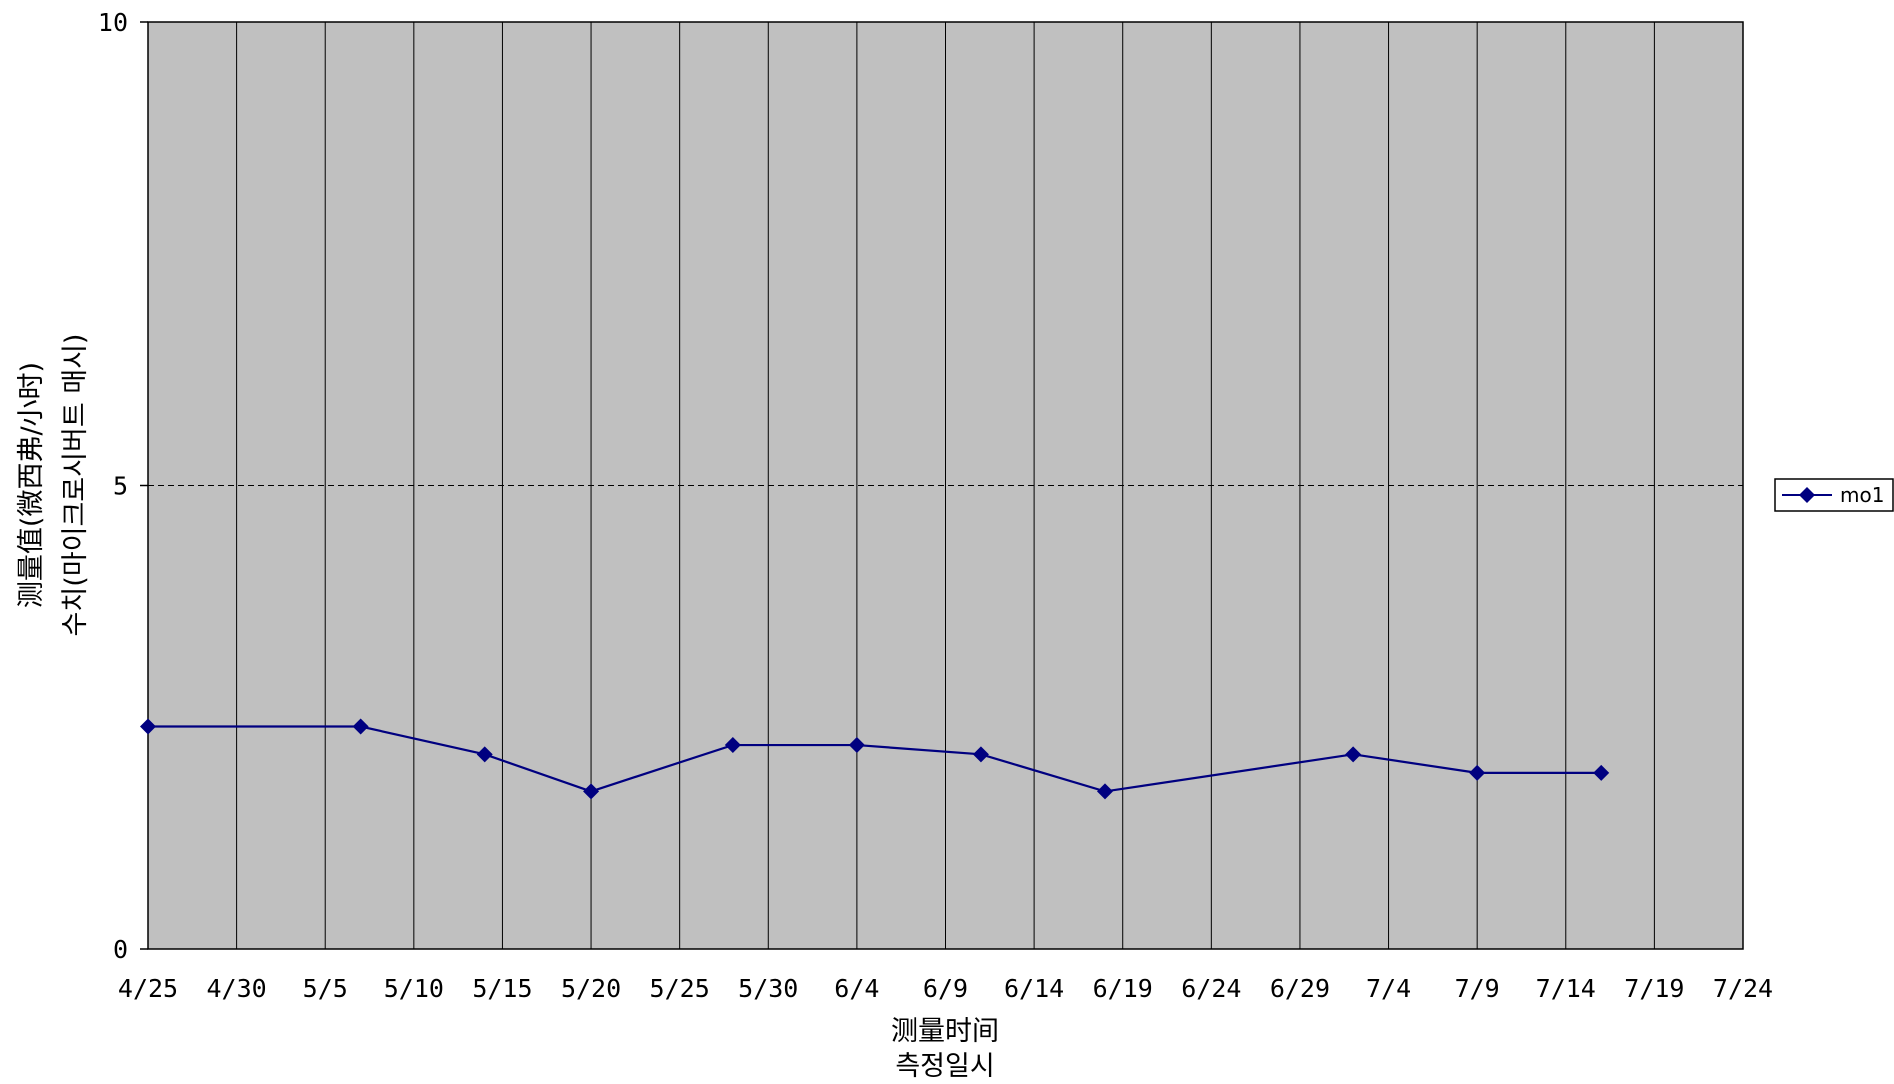 The width and height of the screenshot is (1894, 1084). What do you see at coordinates (1862, 495) in the screenshot?
I see `legend-label: mo1` at bounding box center [1862, 495].